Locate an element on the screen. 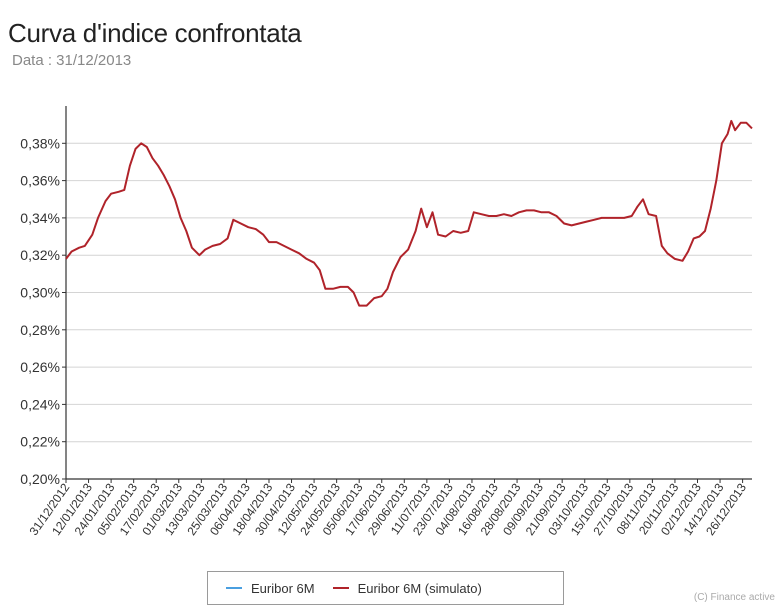 The image size is (781, 611). legend-swatch-euribor-6m-simulato is located at coordinates (340, 588).